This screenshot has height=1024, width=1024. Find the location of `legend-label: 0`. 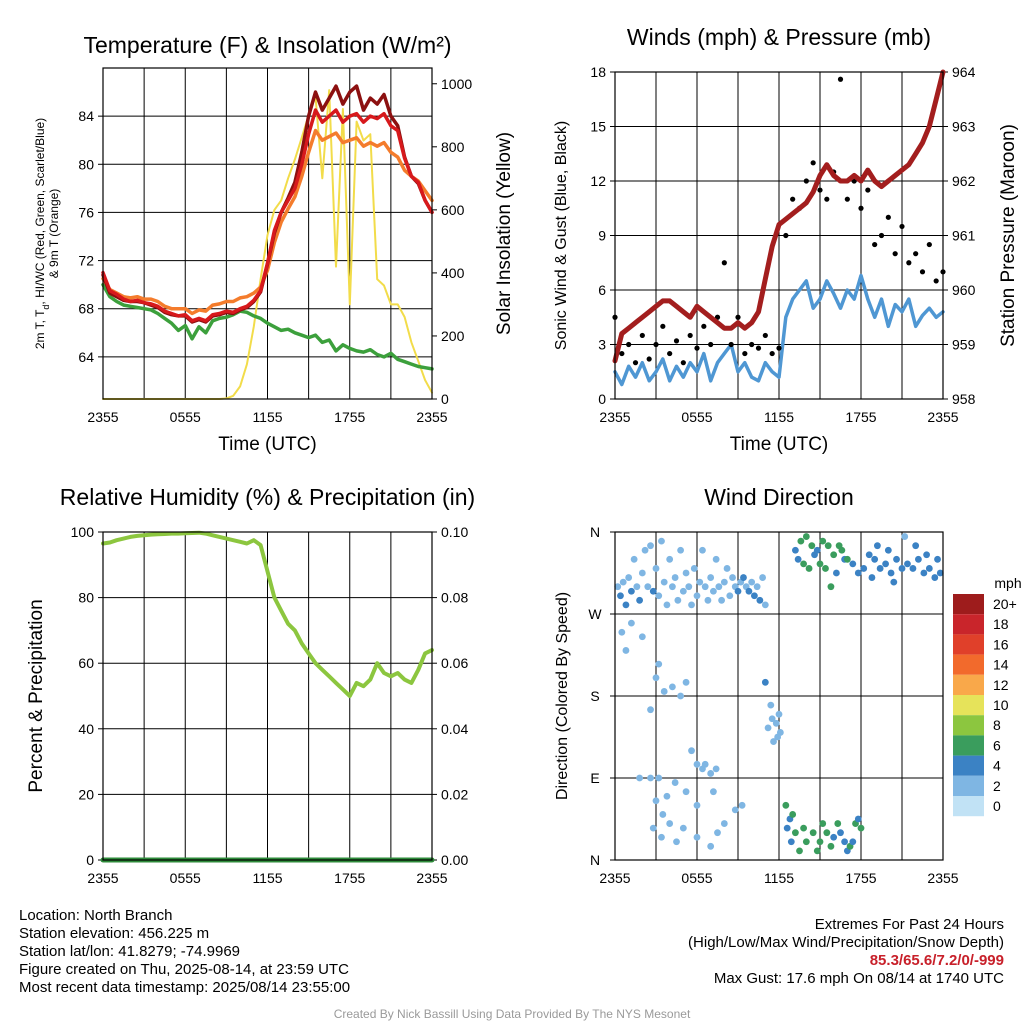

legend-label: 0 is located at coordinates (997, 806).